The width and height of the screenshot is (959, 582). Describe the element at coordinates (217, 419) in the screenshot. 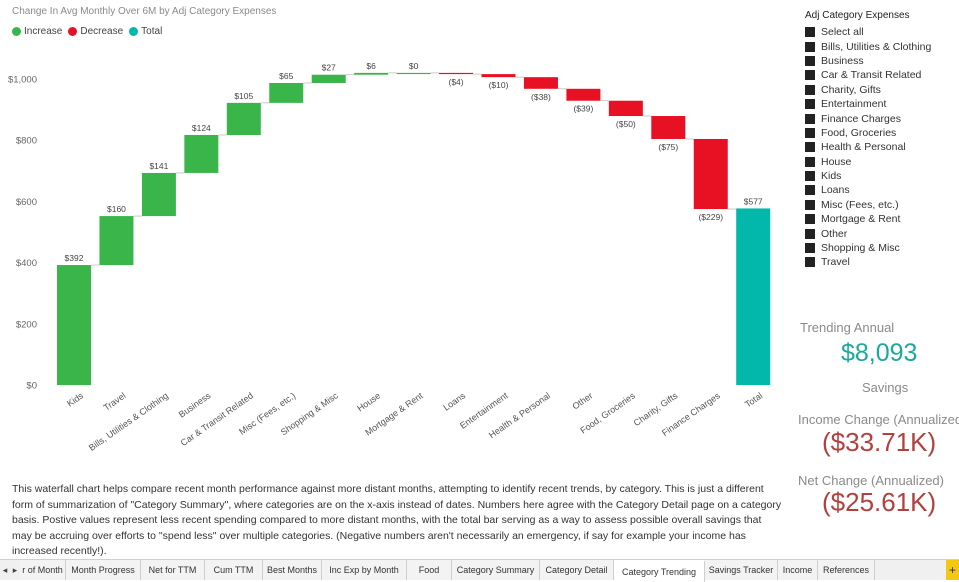

I see `x-tick-label: Car & Transit Related` at that location.